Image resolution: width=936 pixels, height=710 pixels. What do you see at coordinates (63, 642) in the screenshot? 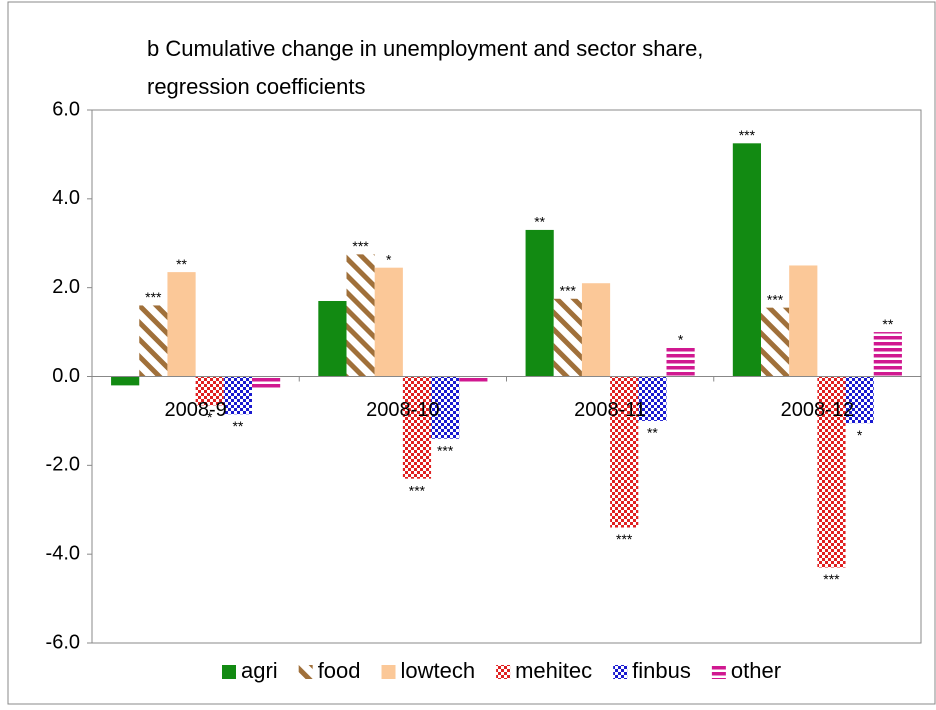
I see `y-tick-label: -6.0` at bounding box center [63, 642].